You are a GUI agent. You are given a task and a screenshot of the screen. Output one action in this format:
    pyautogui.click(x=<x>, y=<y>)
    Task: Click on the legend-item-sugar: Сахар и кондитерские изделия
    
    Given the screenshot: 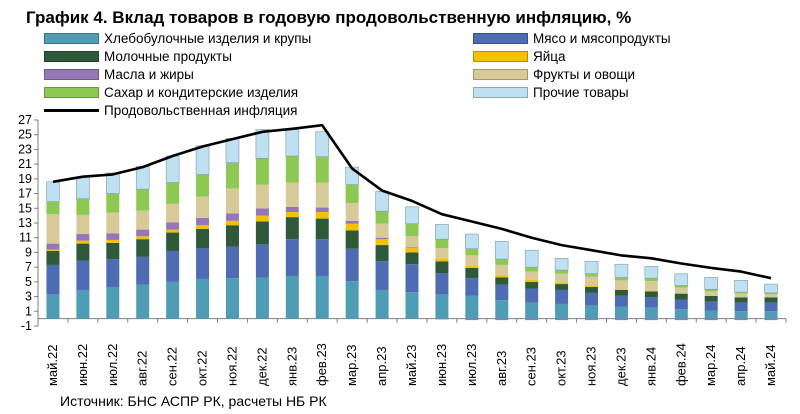 What is the action you would take?
    pyautogui.click(x=171, y=92)
    